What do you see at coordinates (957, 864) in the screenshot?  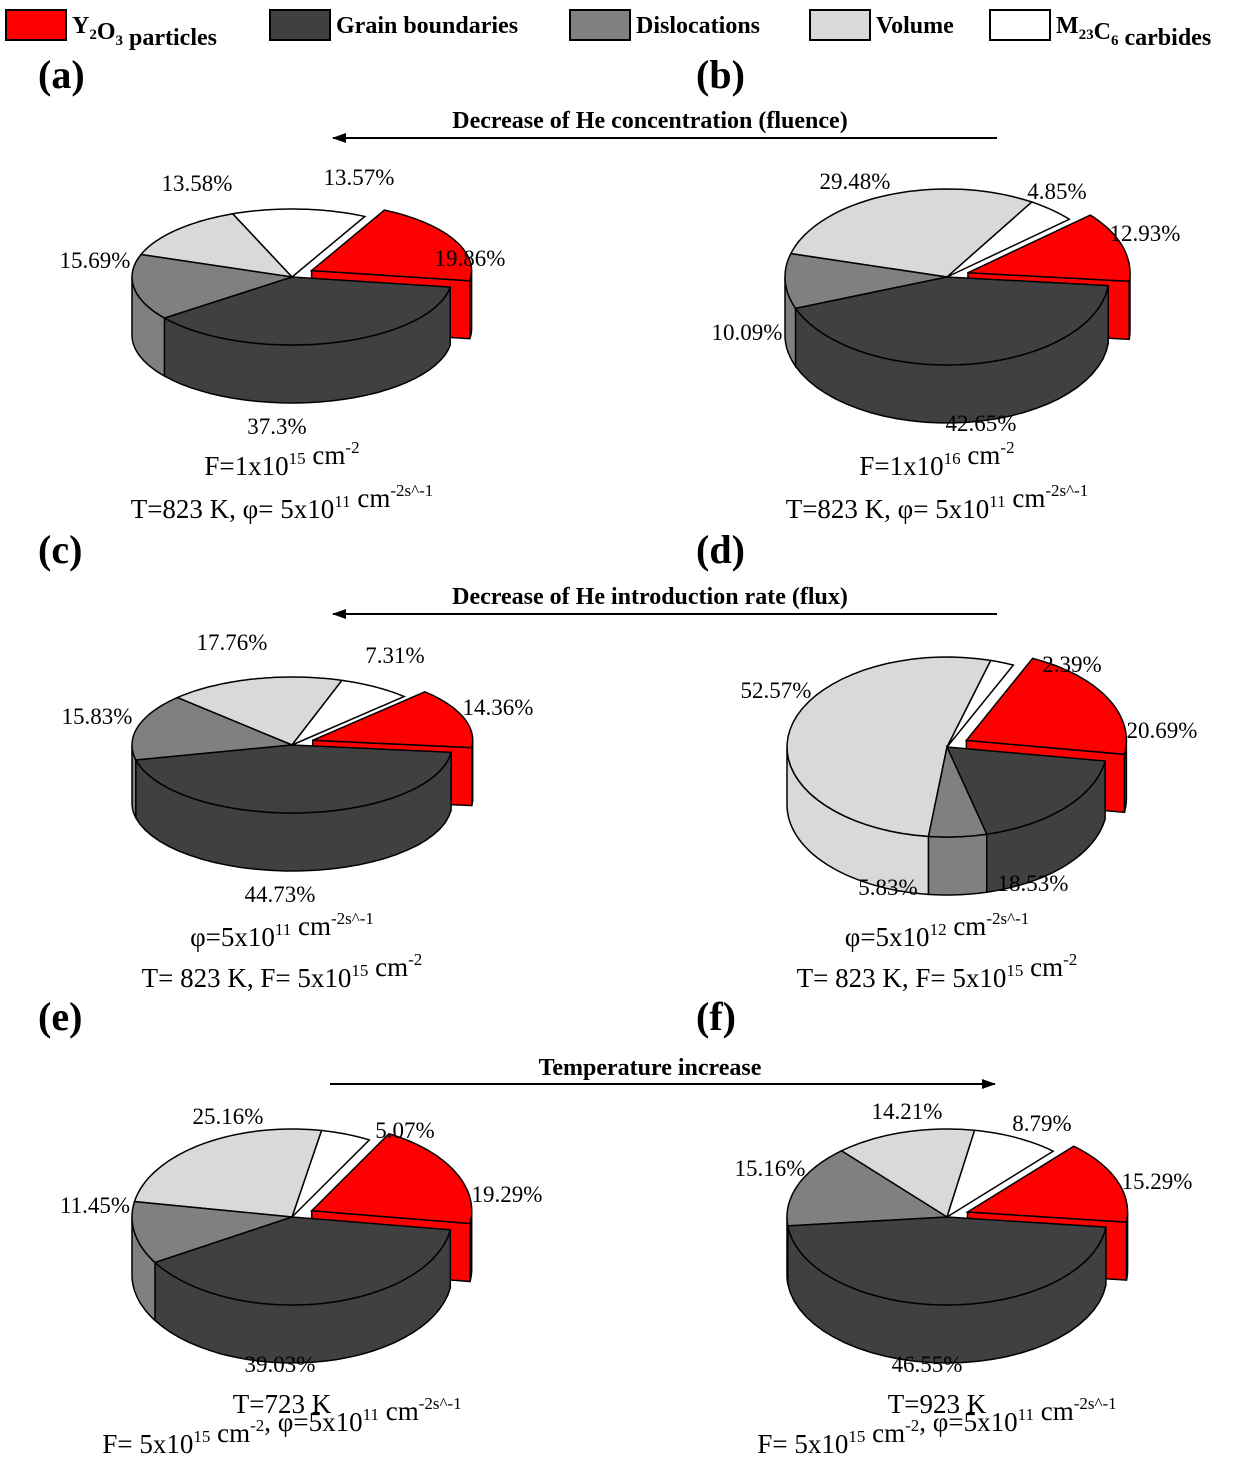 I see `slice-side` at bounding box center [957, 864].